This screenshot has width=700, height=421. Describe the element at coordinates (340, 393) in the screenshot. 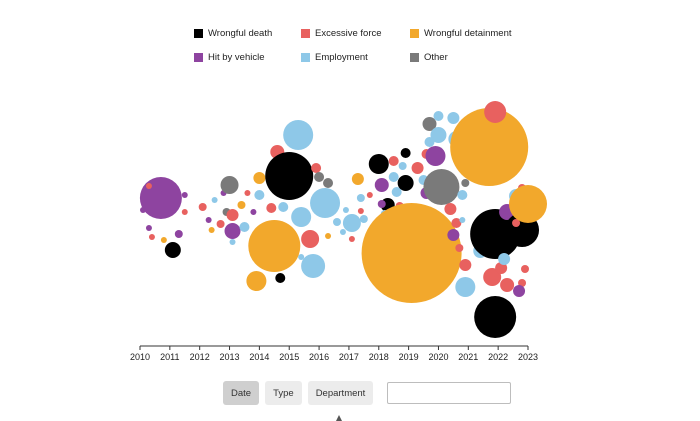

I see `sort-department-button: Department` at that location.